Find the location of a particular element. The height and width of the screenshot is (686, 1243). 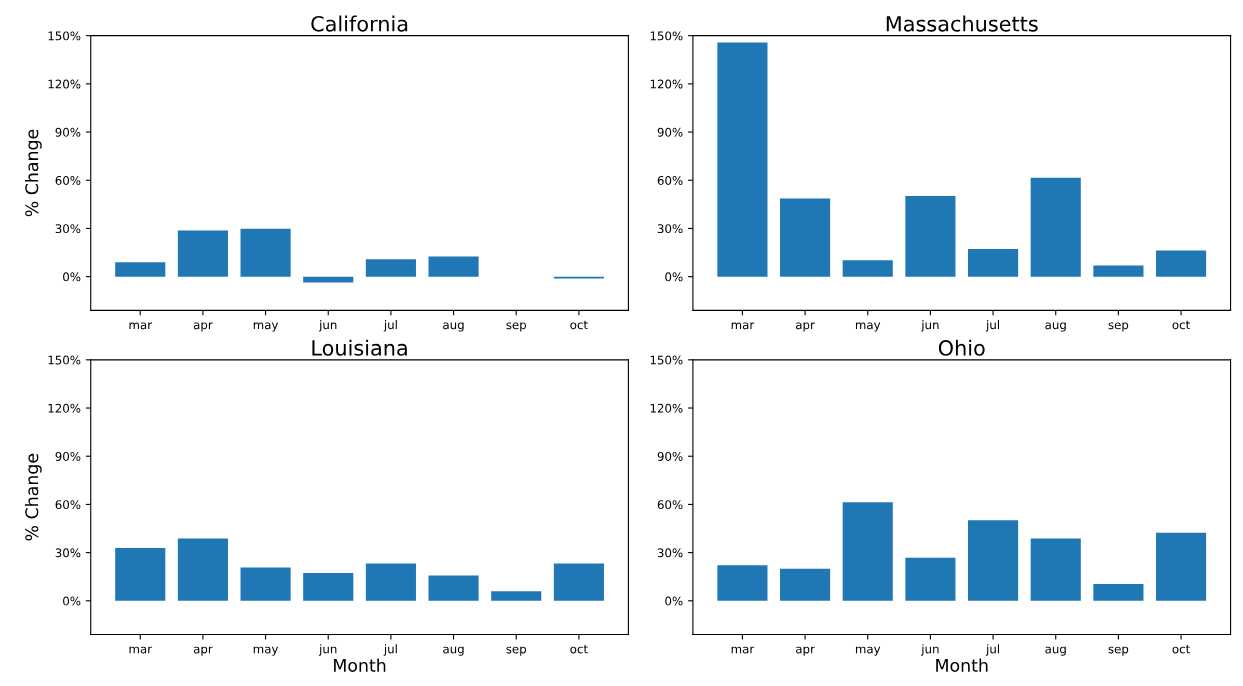

chart-title: Louisiana is located at coordinates (359, 347).